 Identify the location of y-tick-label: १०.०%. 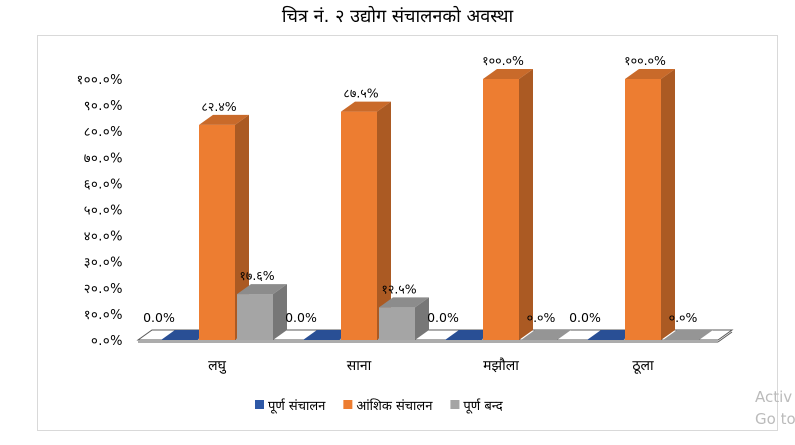
(103, 315).